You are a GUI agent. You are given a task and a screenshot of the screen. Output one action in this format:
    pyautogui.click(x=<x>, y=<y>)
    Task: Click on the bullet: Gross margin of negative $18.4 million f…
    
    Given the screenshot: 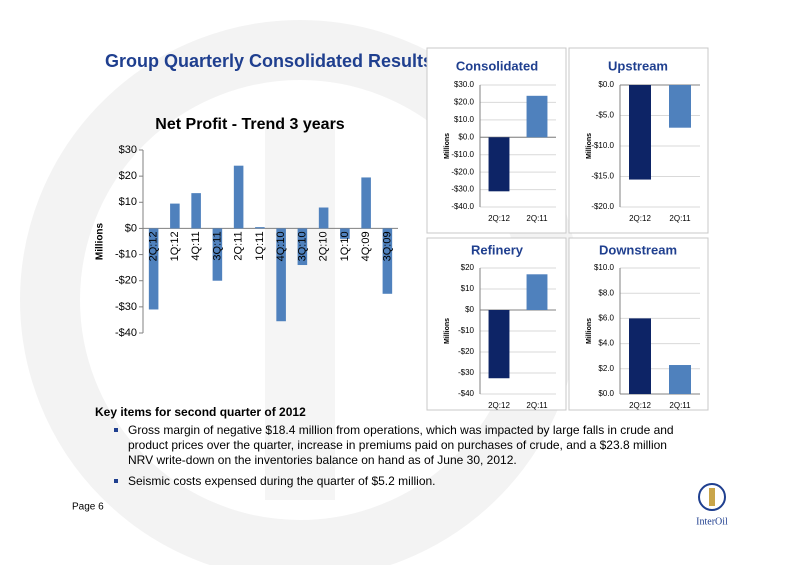 What is the action you would take?
    pyautogui.click(x=404, y=445)
    